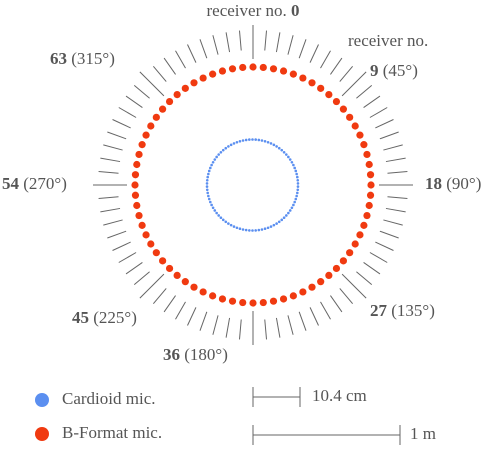  I want to click on receiver-angle: (315°), so click(93, 58).